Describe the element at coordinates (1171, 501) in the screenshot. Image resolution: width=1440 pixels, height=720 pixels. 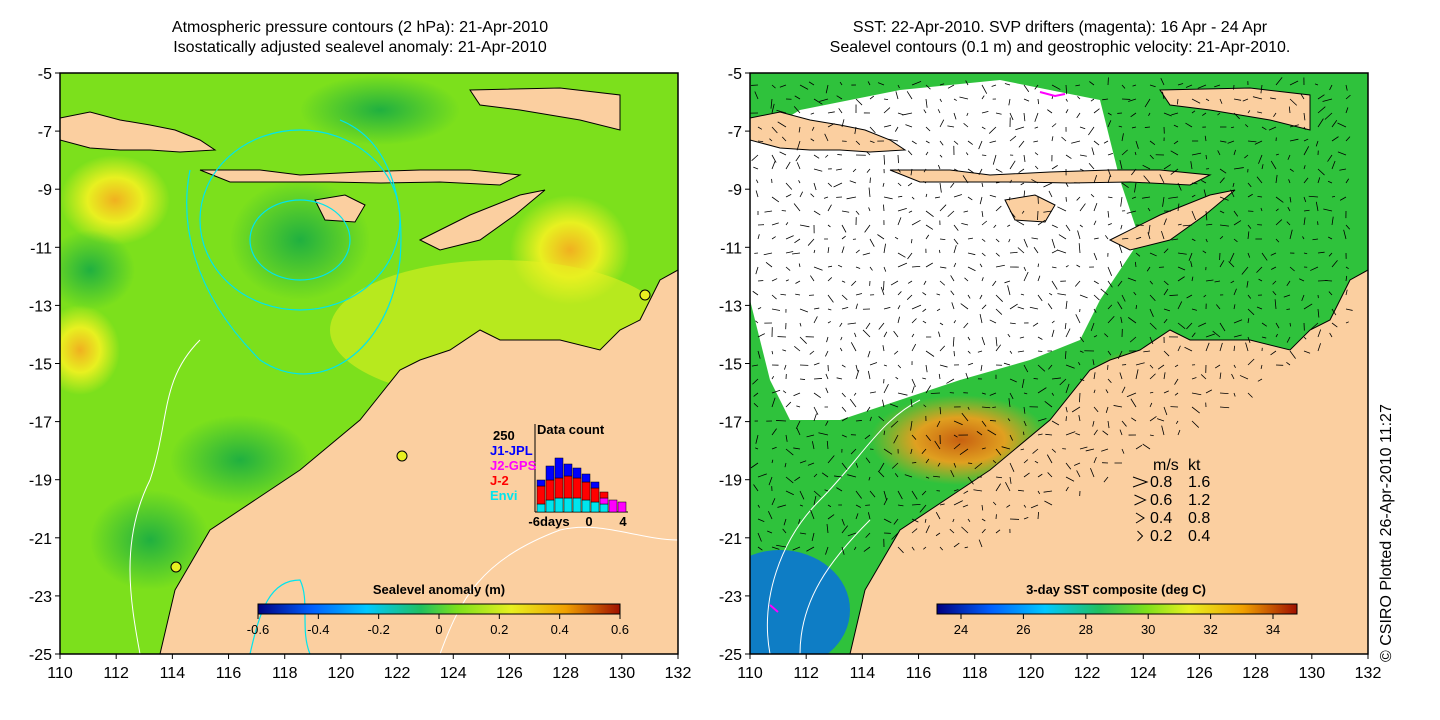
I see `velocity-legend: m/s kt 0.8 1.60.6 1.20.4 0.80.2 0.4` at that location.